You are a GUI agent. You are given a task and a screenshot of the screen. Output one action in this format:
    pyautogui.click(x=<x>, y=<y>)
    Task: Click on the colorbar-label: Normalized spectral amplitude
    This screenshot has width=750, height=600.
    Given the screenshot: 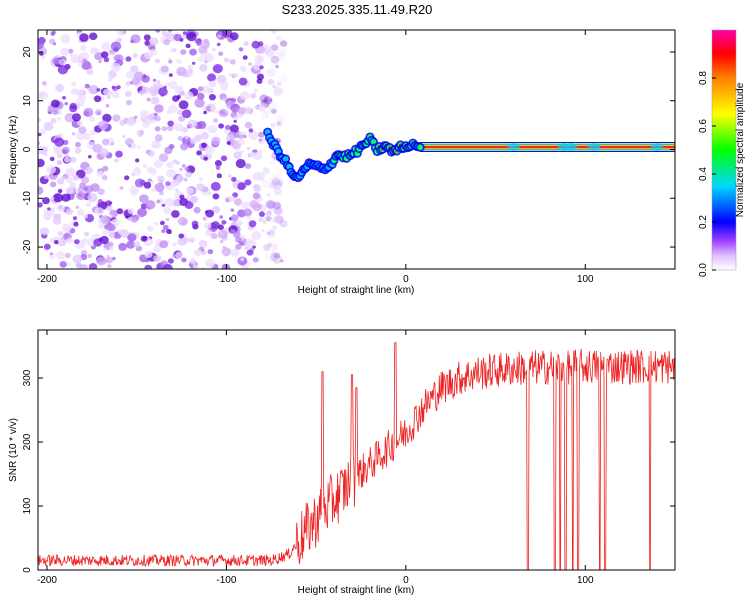 What is the action you would take?
    pyautogui.click(x=740, y=149)
    